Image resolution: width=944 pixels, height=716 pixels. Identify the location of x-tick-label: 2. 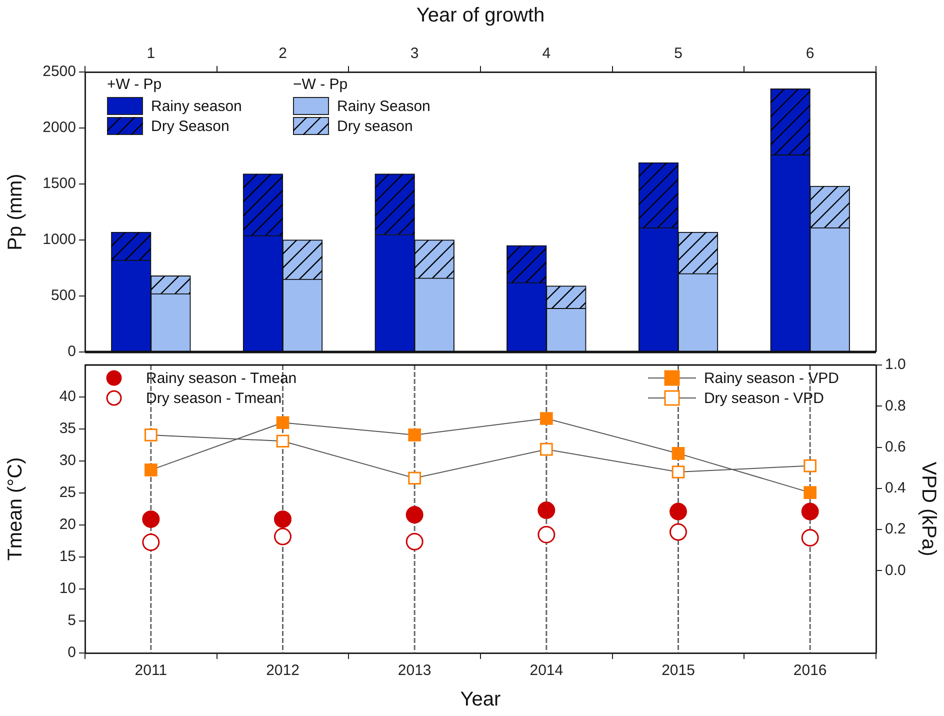
(282, 53).